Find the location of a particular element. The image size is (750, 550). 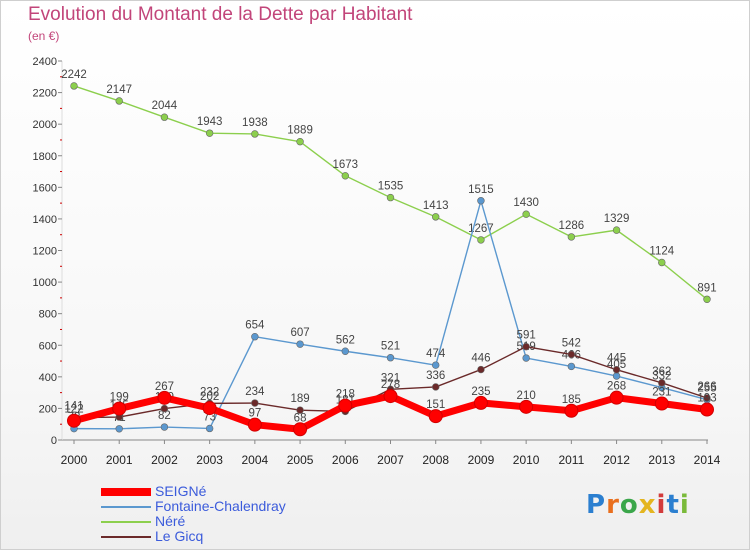

x-tick-label: 2009 is located at coordinates (481, 460).